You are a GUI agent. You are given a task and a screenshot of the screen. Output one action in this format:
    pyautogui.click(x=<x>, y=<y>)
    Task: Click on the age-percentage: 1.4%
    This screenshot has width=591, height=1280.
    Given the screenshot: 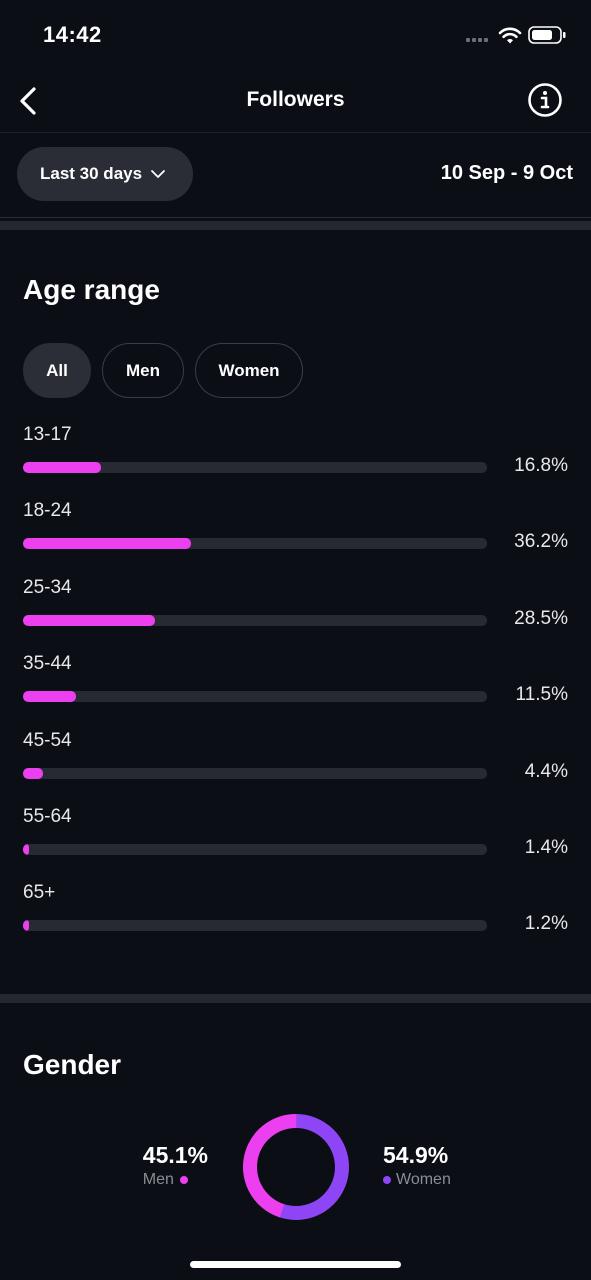 What is the action you would take?
    pyautogui.click(x=546, y=847)
    